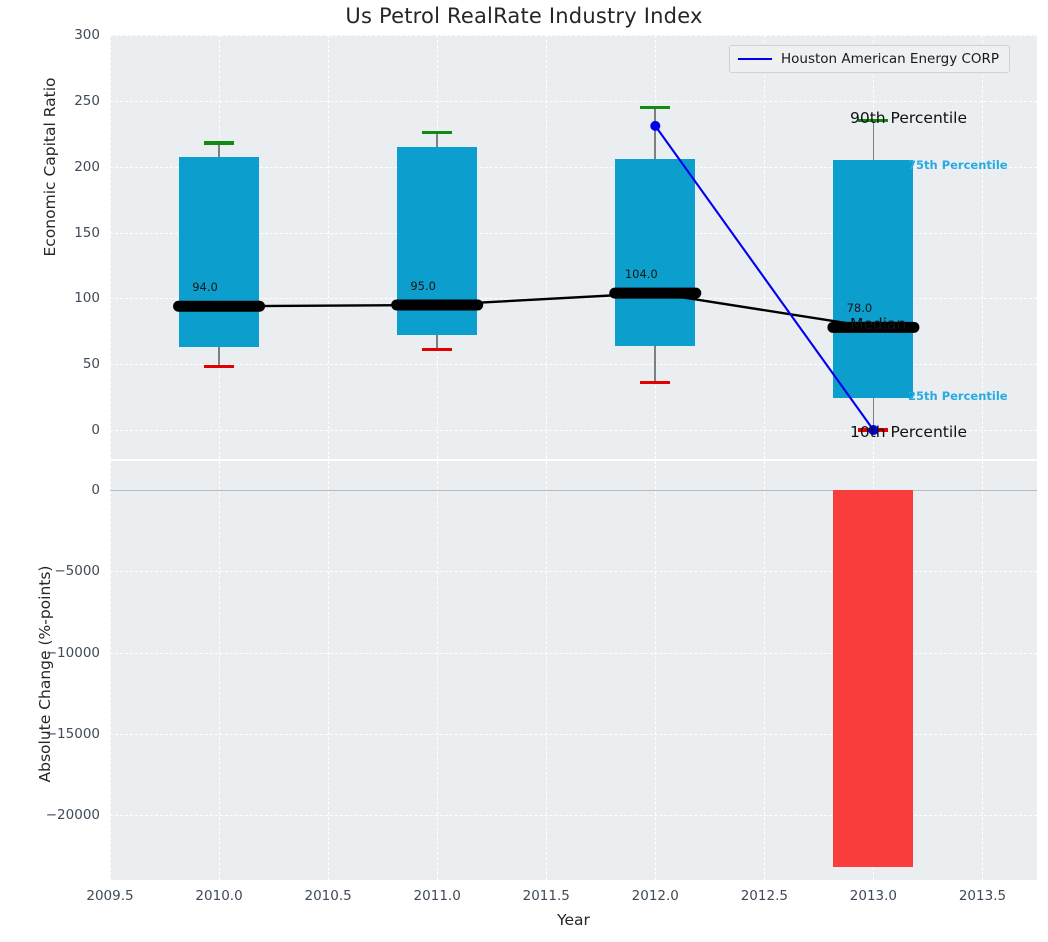 Image resolution: width=1048 pixels, height=942 pixels. I want to click on y-tick-label-top: 200, so click(87, 166).